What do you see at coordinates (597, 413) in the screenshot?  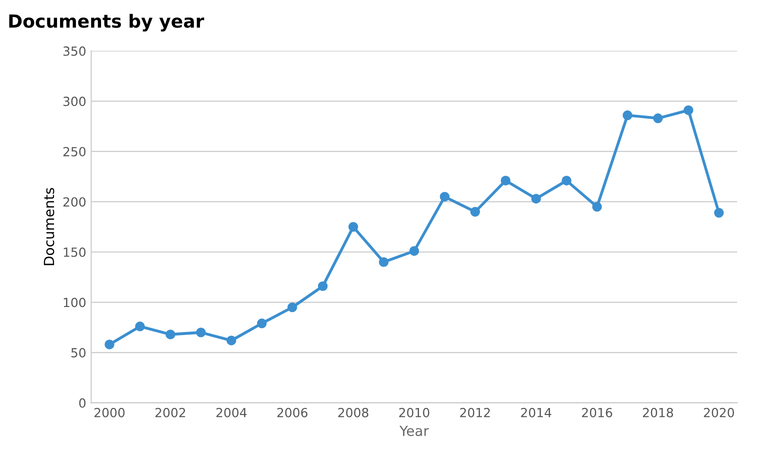 I see `x-tick-label: 2016` at bounding box center [597, 413].